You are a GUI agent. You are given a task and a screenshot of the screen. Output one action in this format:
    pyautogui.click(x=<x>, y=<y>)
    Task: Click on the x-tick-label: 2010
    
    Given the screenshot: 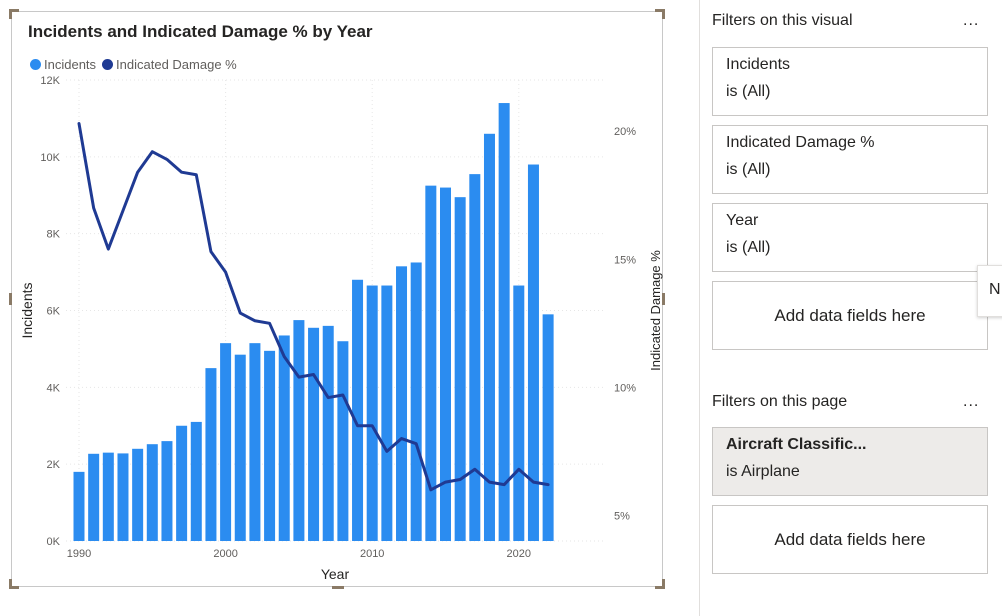 What is the action you would take?
    pyautogui.click(x=372, y=554)
    